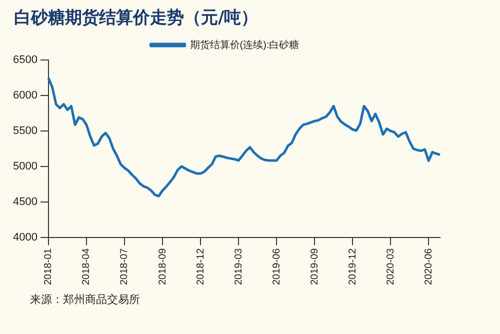 This screenshot has height=334, width=500. Describe the element at coordinates (136, 18) in the screenshot. I see `chart-title: 白砂糖期货结算价走势（元/吨）` at that location.